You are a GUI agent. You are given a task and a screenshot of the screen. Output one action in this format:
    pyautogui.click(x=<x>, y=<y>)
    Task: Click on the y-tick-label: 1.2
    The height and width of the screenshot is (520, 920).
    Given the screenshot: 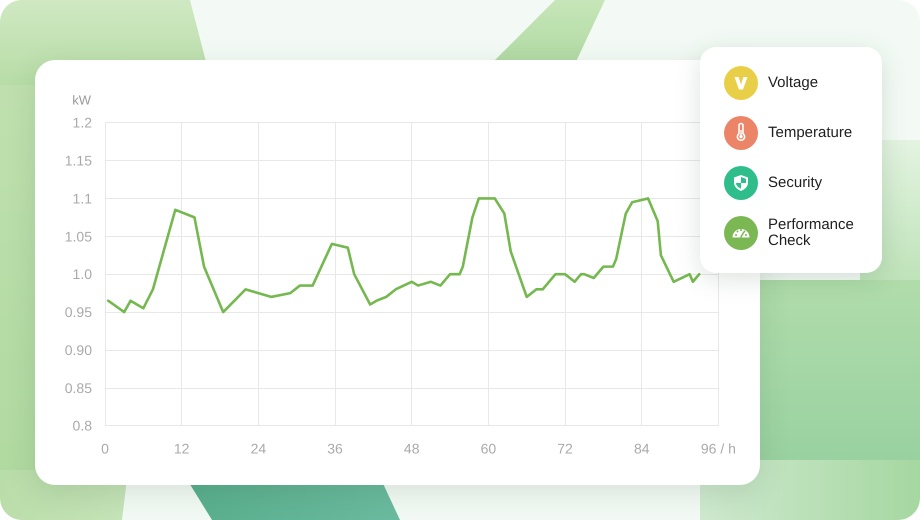 What is the action you would take?
    pyautogui.click(x=82, y=122)
    